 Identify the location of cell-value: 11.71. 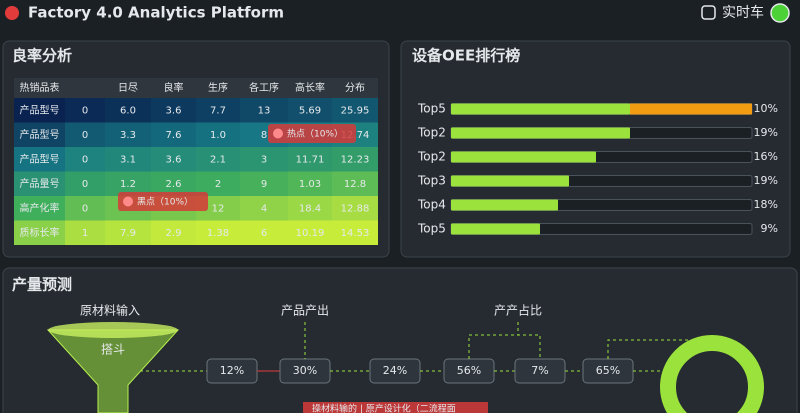
(310, 159).